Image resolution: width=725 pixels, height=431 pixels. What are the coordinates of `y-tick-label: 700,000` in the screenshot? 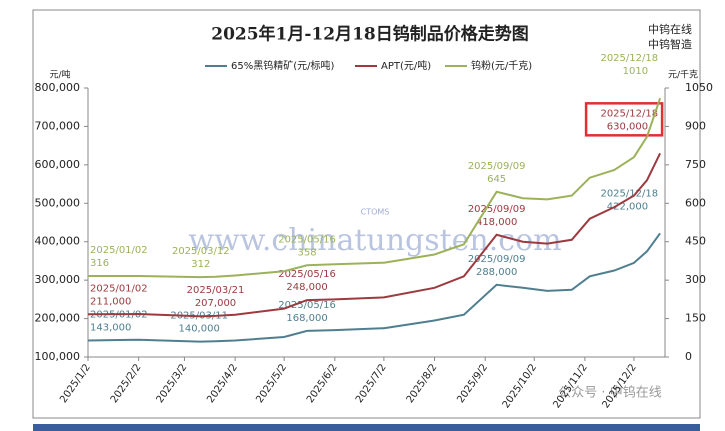 It's located at (58, 125).